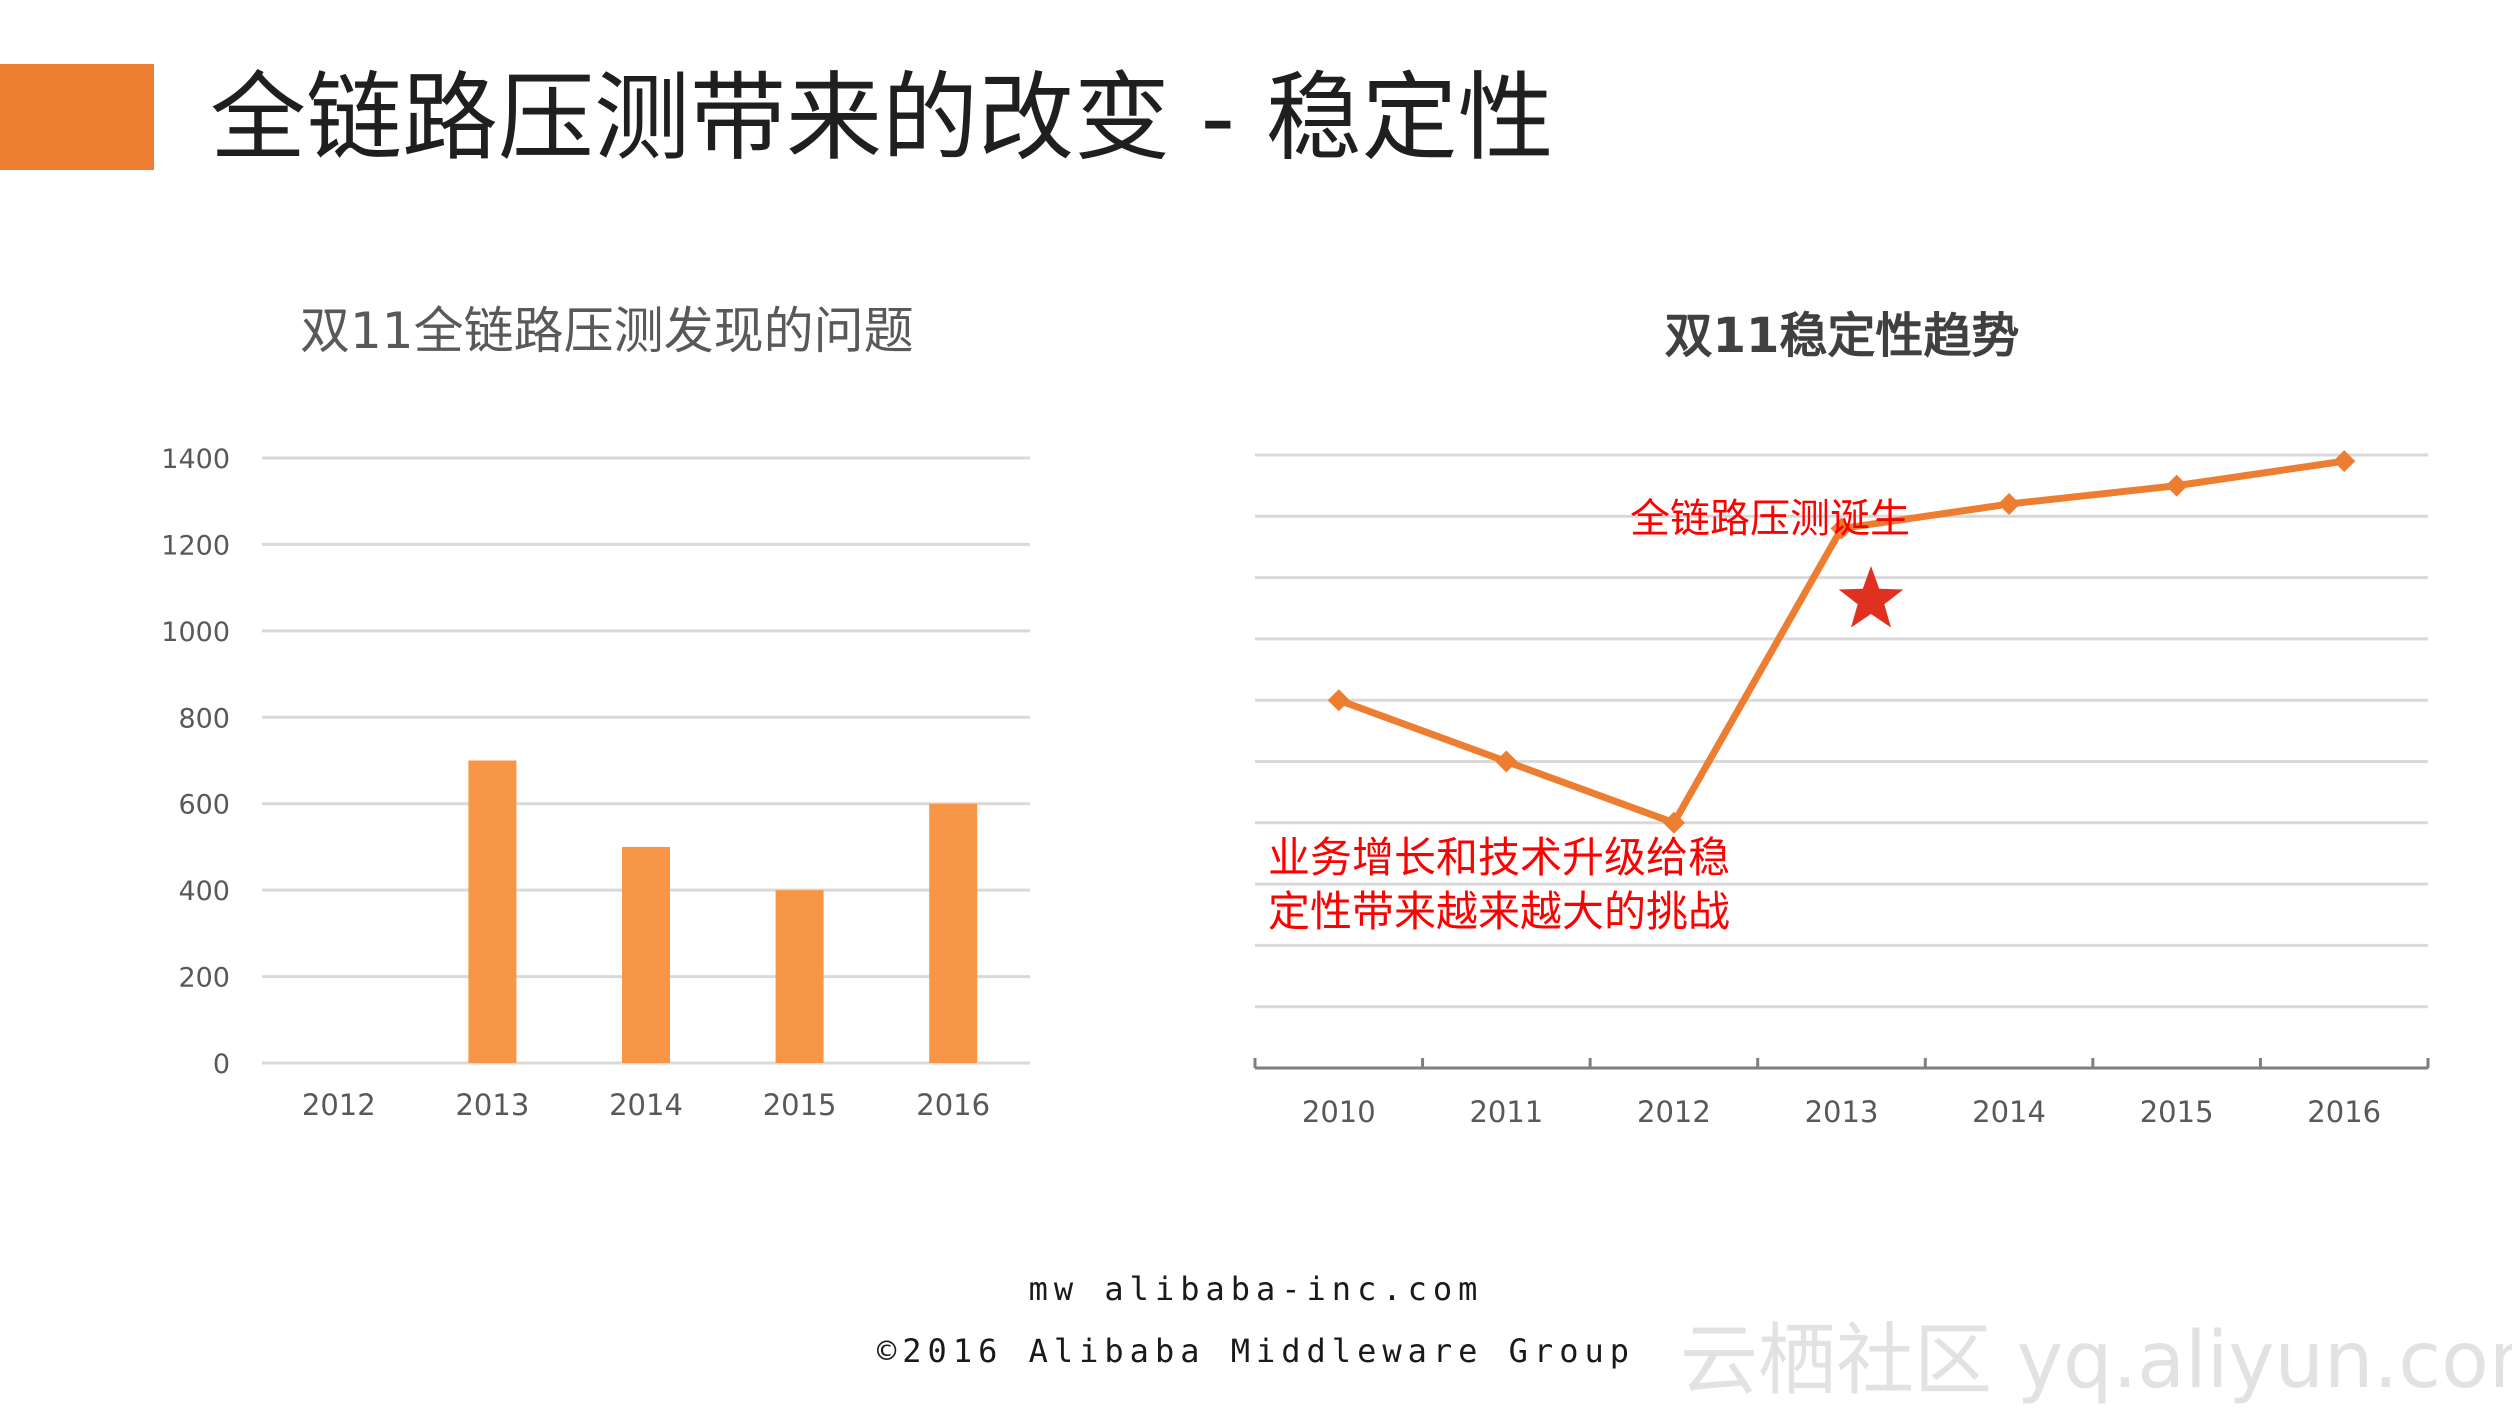 The height and width of the screenshot is (1410, 2512). What do you see at coordinates (1499, 911) in the screenshot?
I see `annotation-challenge-line: 定性带来越来越大的挑战` at bounding box center [1499, 911].